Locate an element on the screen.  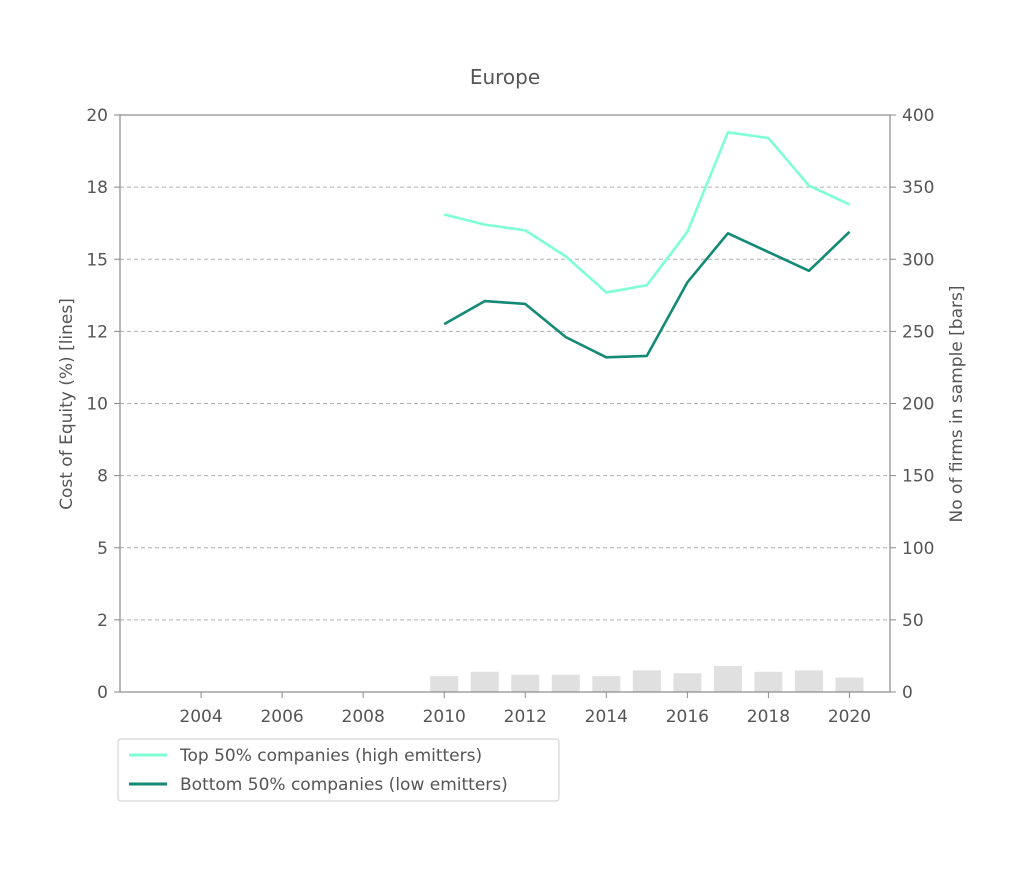
y2-tick-label: 250 is located at coordinates (918, 332).